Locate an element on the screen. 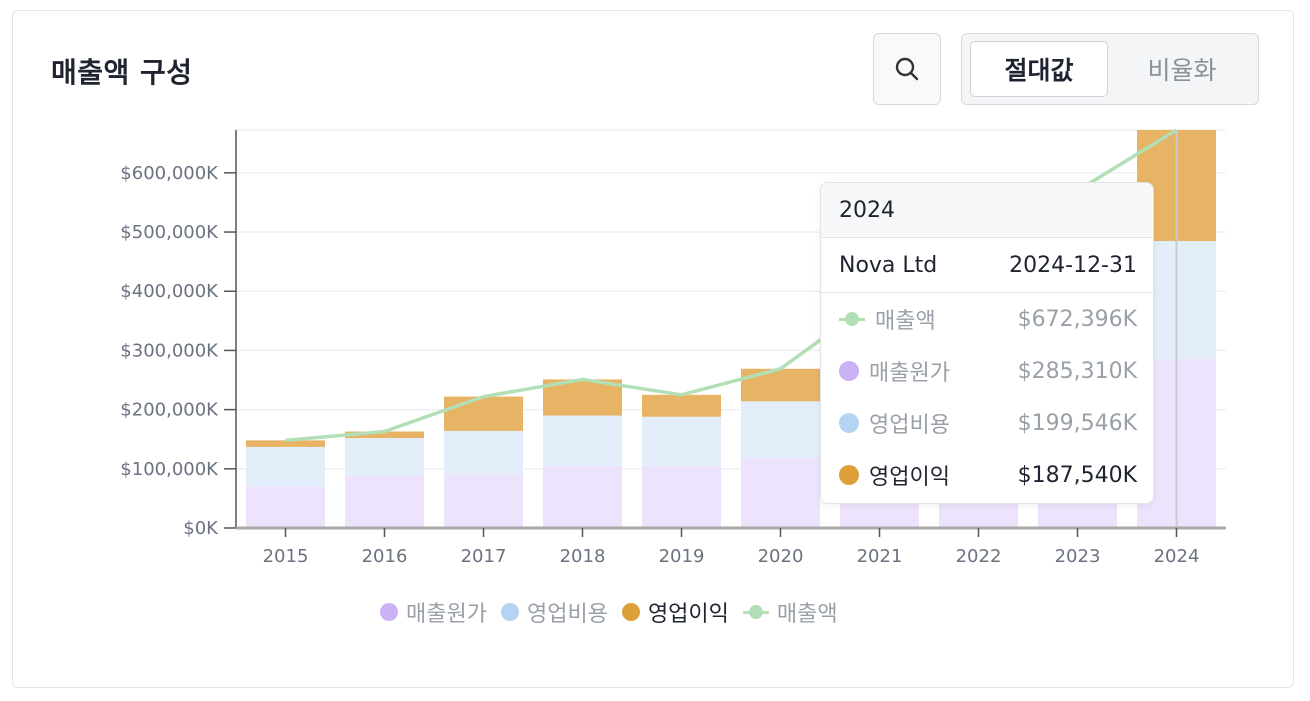 This screenshot has height=701, width=1310. legend-item: 매출액 is located at coordinates (790, 612).